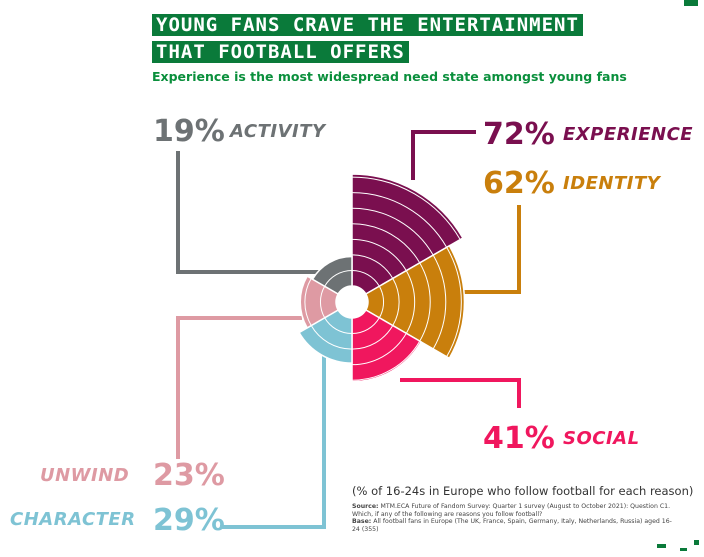 The height and width of the screenshot is (557, 704). Describe the element at coordinates (443, 155) in the screenshot. I see `experience-leader-line` at that location.